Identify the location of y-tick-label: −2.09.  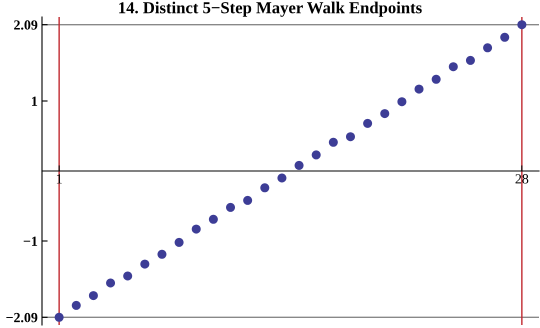
(22, 317).